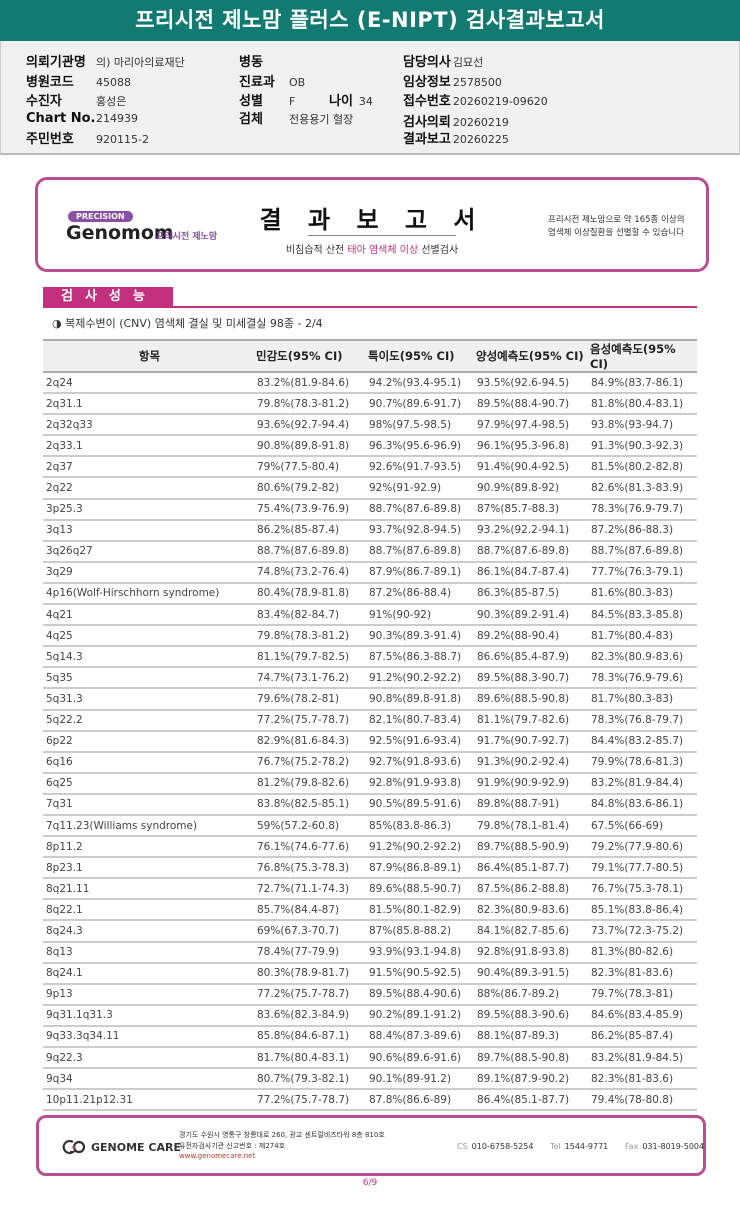  What do you see at coordinates (341, 101) in the screenshot?
I see `label: 나이` at bounding box center [341, 101].